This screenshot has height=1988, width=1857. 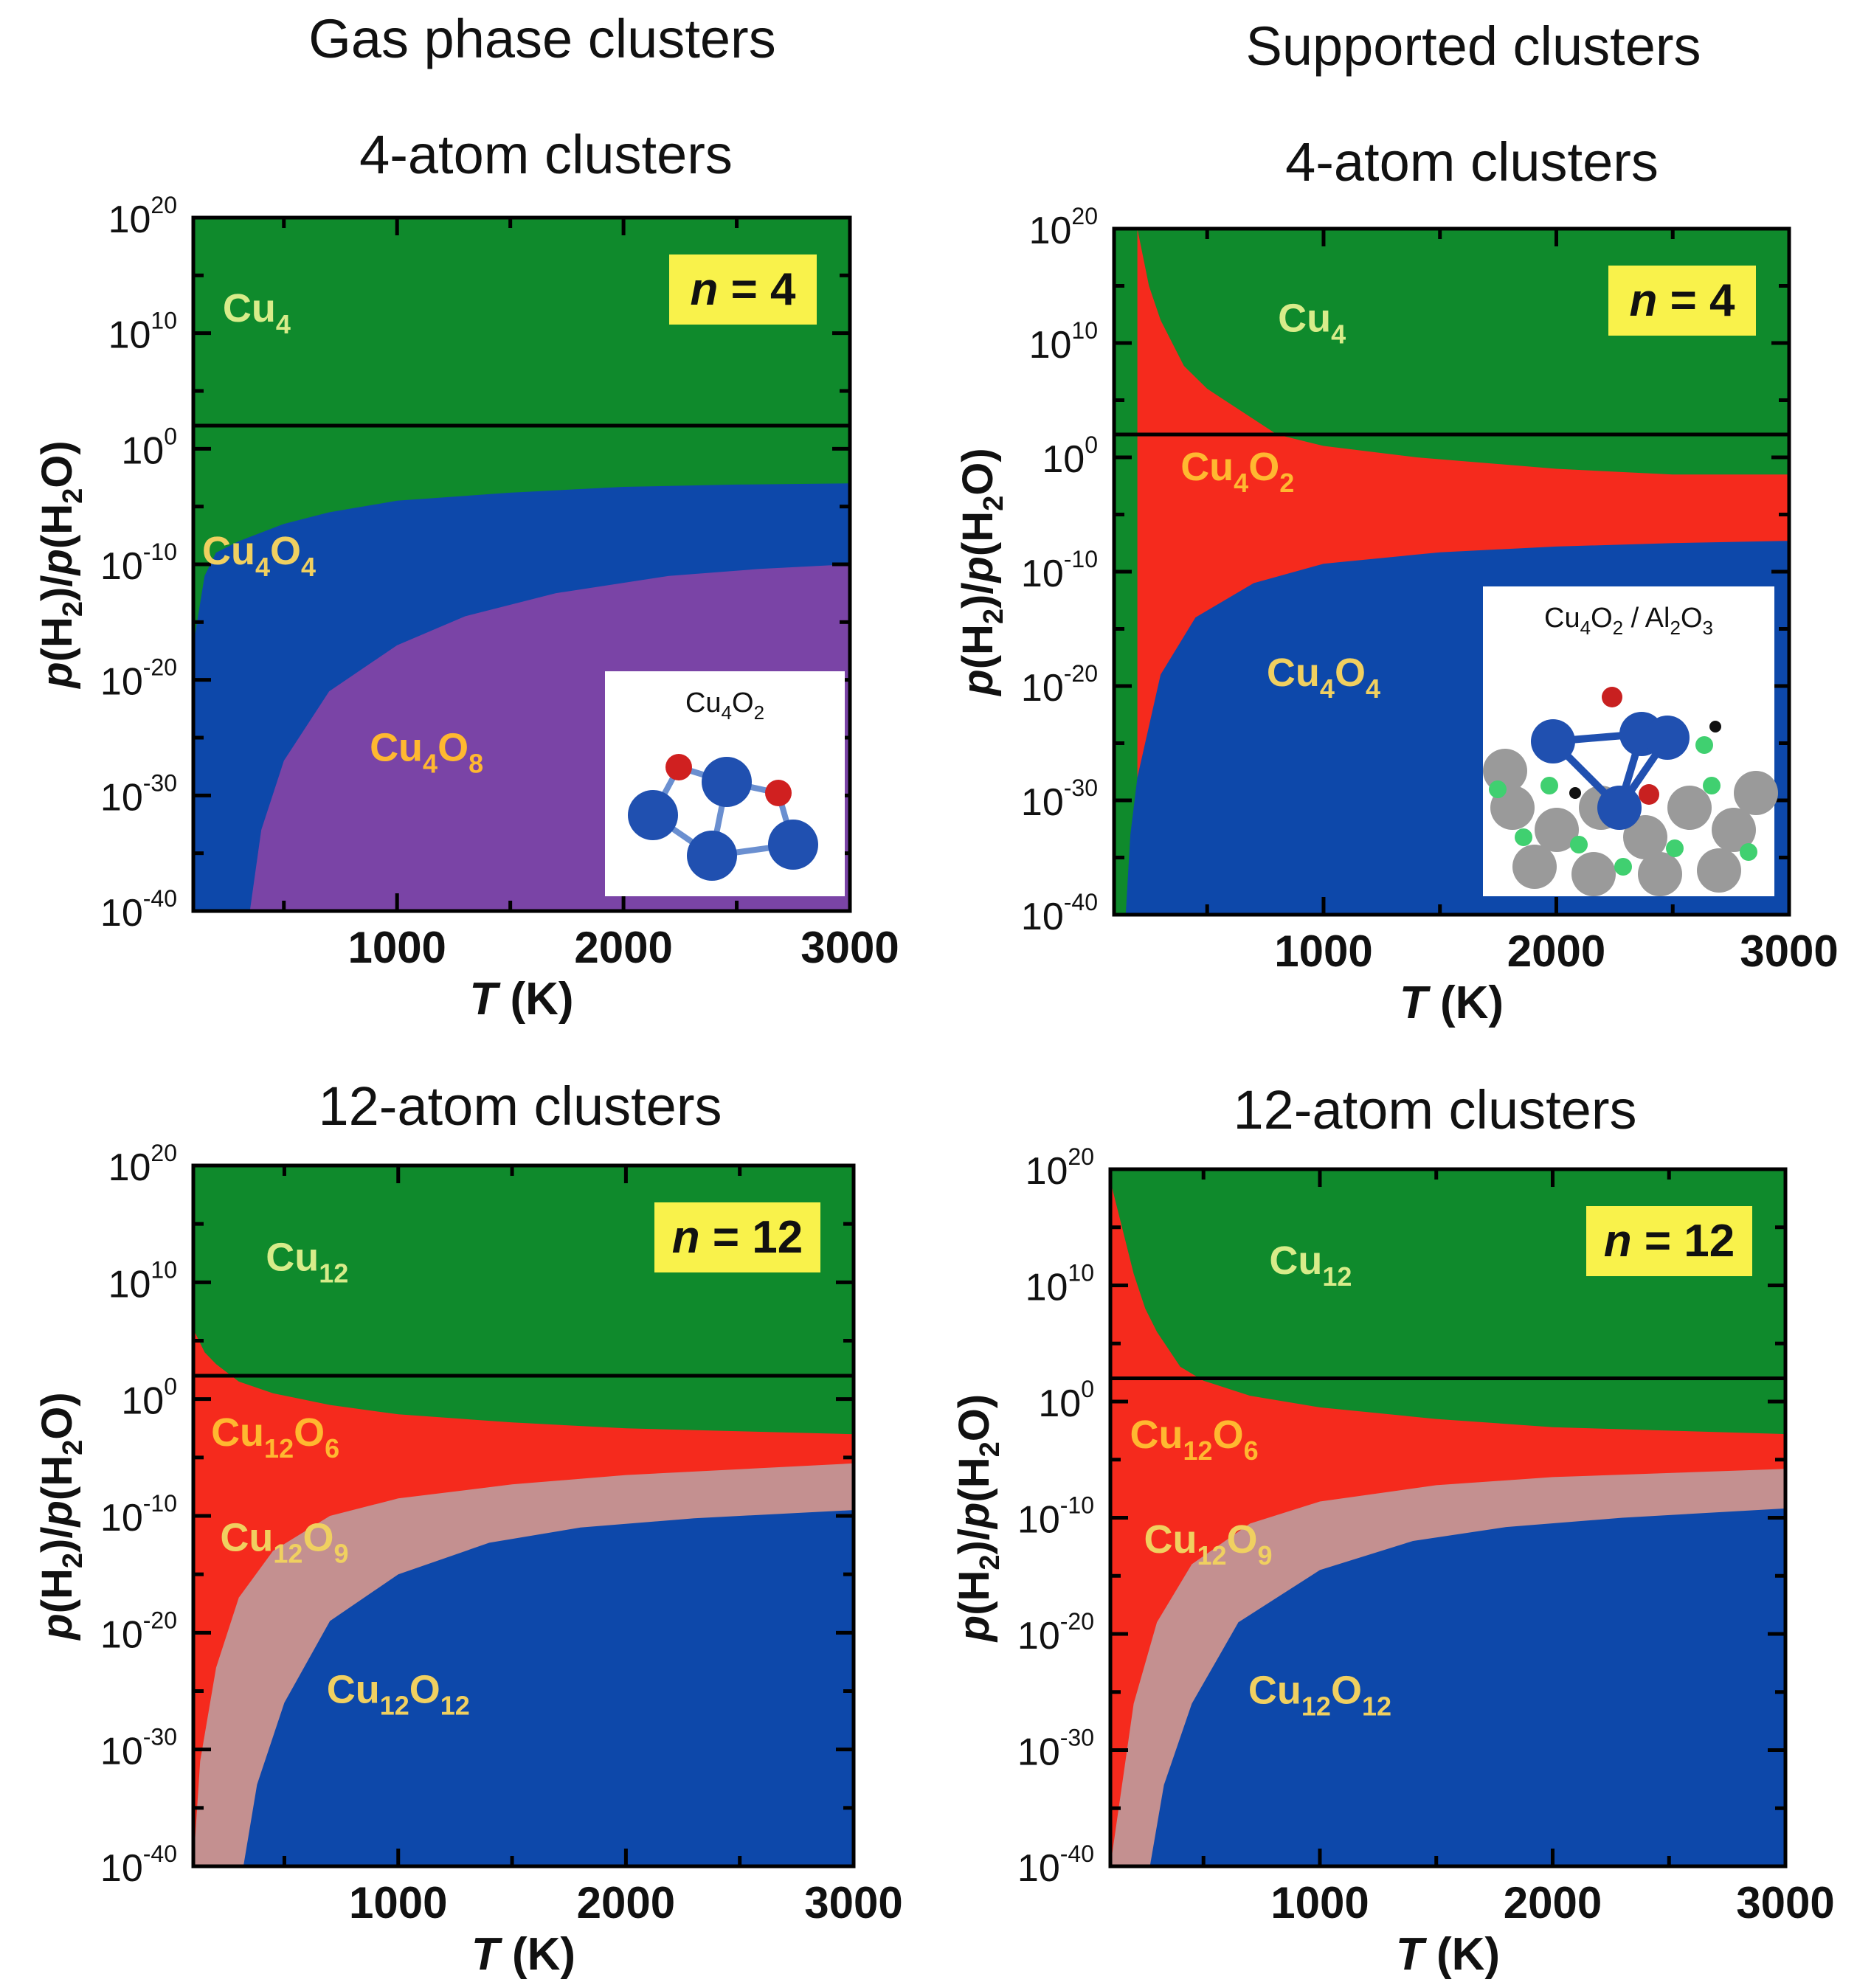 I want to click on hydrogen-atom, so click(x=1575, y=793).